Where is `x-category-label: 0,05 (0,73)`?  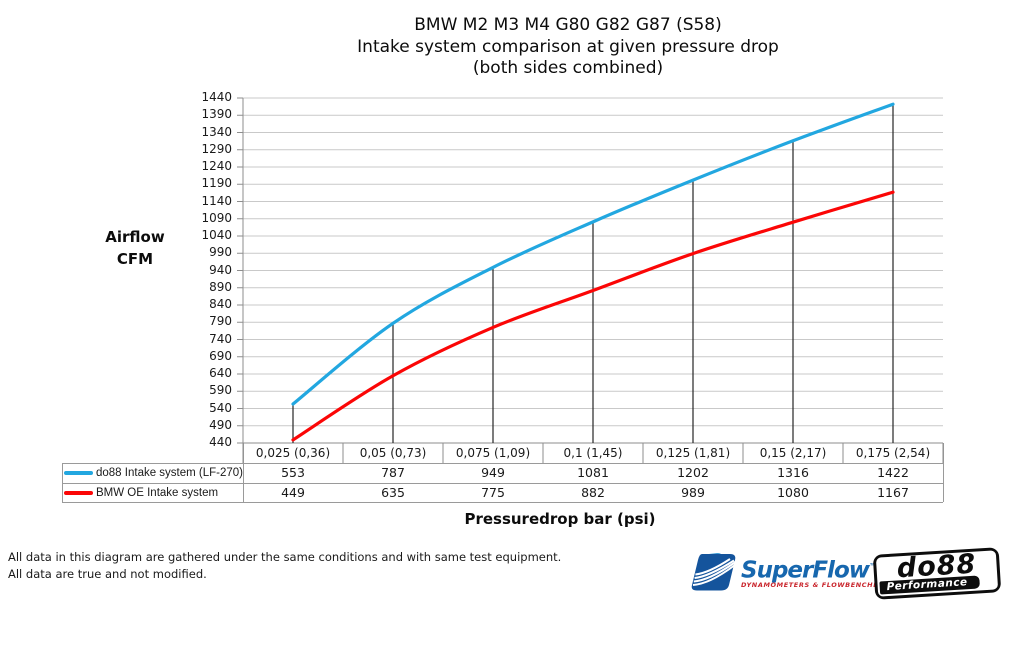
x-category-label: 0,05 (0,73) is located at coordinates (393, 453).